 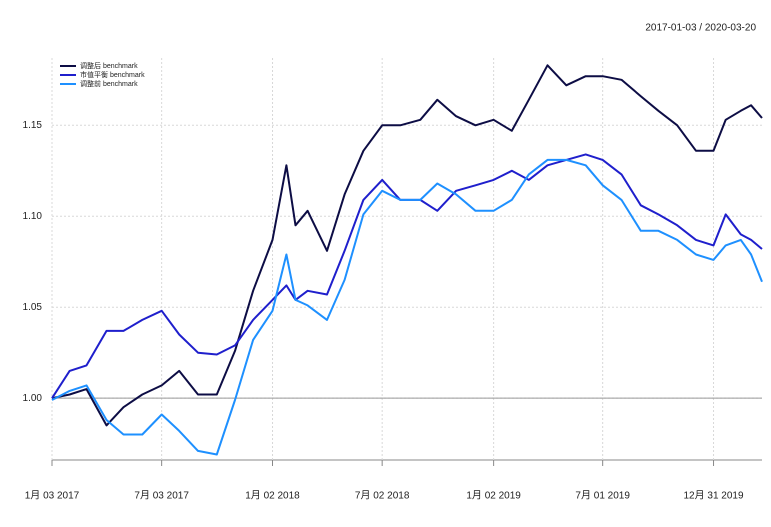 I want to click on chart-subtitle: 2017-01-03 / 2020-03-20, so click(x=700, y=28).